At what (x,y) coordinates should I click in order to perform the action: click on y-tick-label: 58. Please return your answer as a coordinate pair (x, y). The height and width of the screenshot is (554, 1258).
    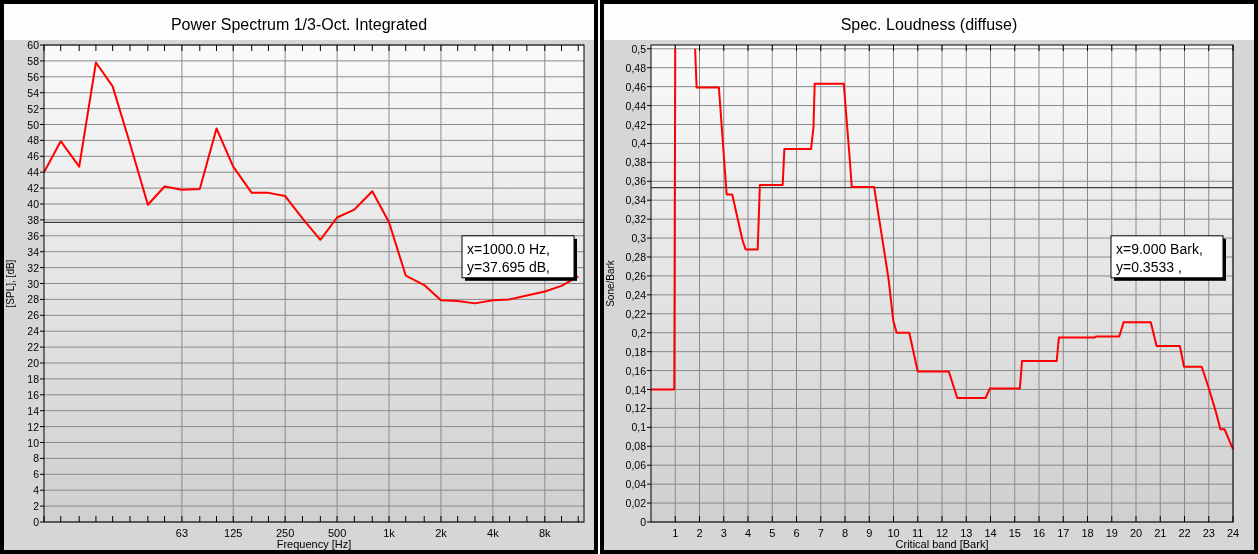
    Looking at the image, I should click on (33, 60).